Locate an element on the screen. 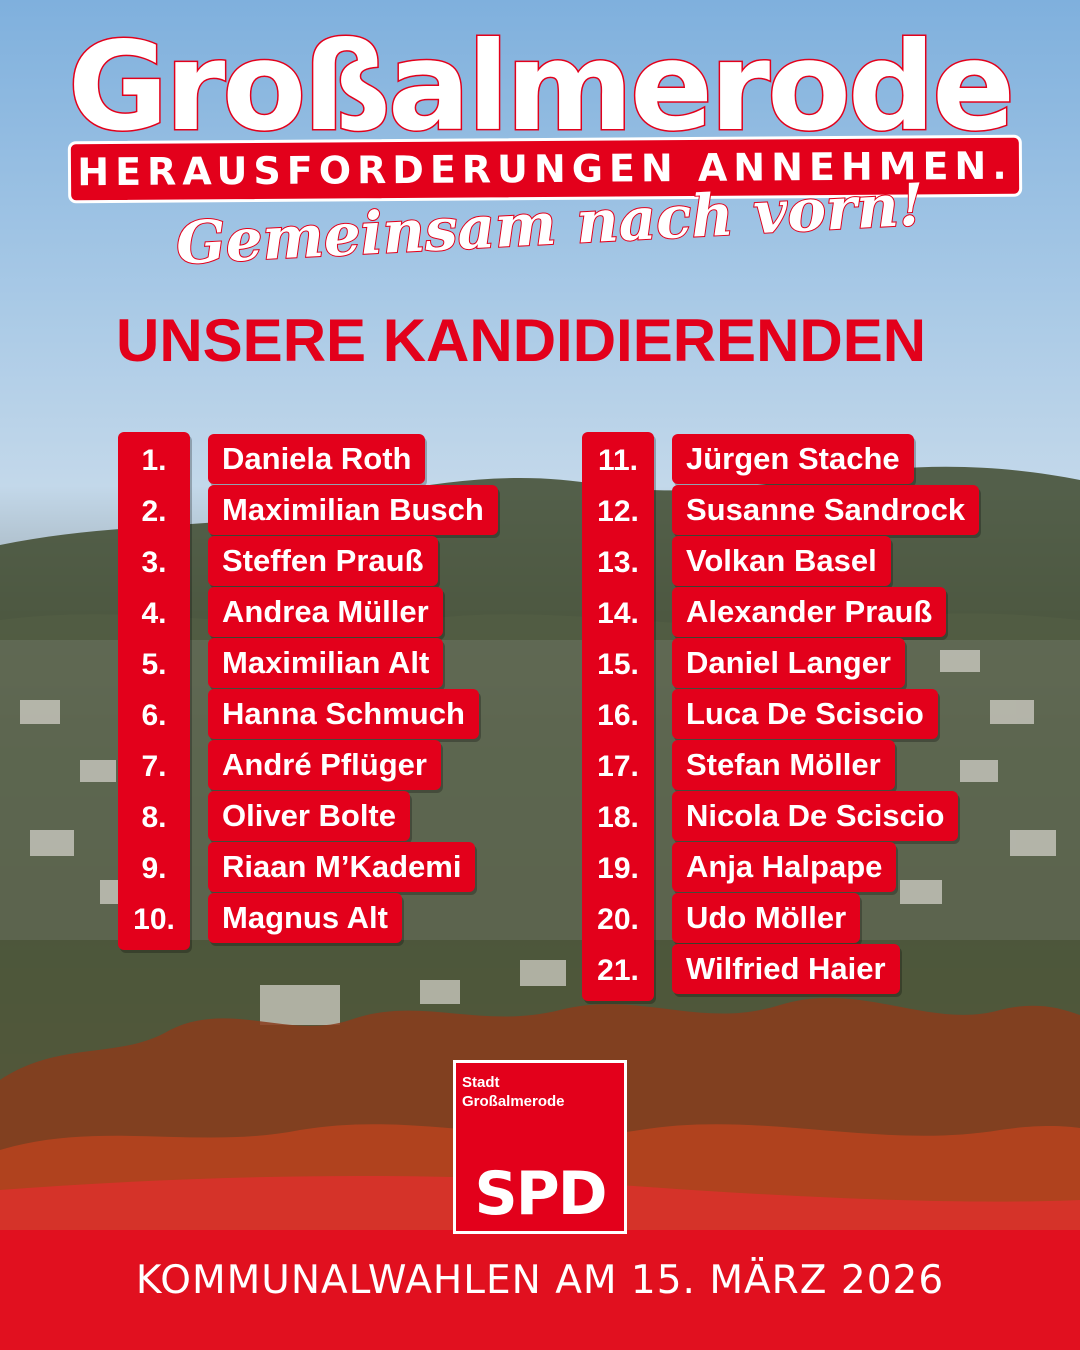 The width and height of the screenshot is (1080, 1350). candidate-name: Riaan M’Kademi is located at coordinates (342, 866).